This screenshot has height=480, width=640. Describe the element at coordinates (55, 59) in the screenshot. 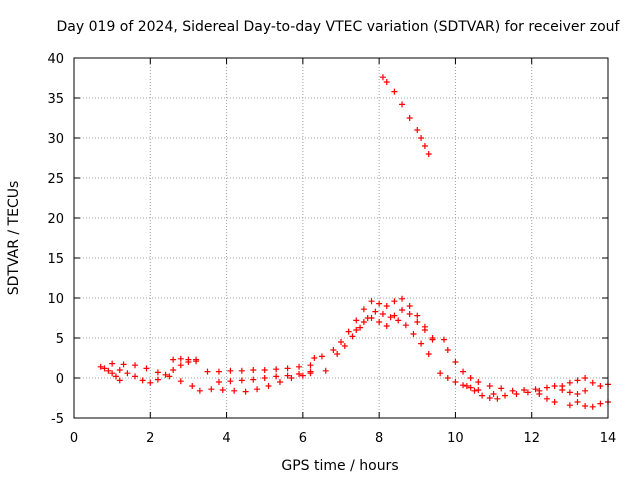

I see `y-tick-label: 40` at that location.